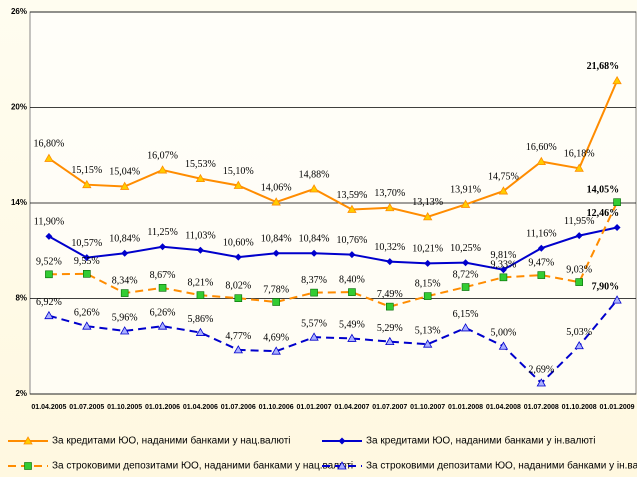  I want to click on x-tick-label: 01.01.2006, so click(162, 407).